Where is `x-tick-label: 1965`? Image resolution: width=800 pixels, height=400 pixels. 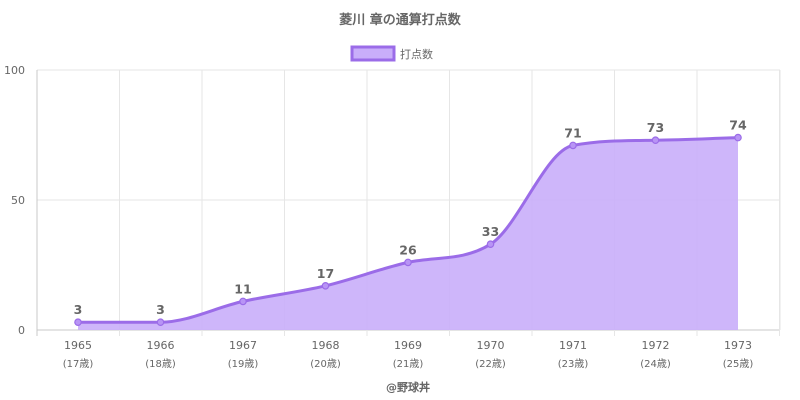 x-tick-label: 1965 is located at coordinates (78, 345).